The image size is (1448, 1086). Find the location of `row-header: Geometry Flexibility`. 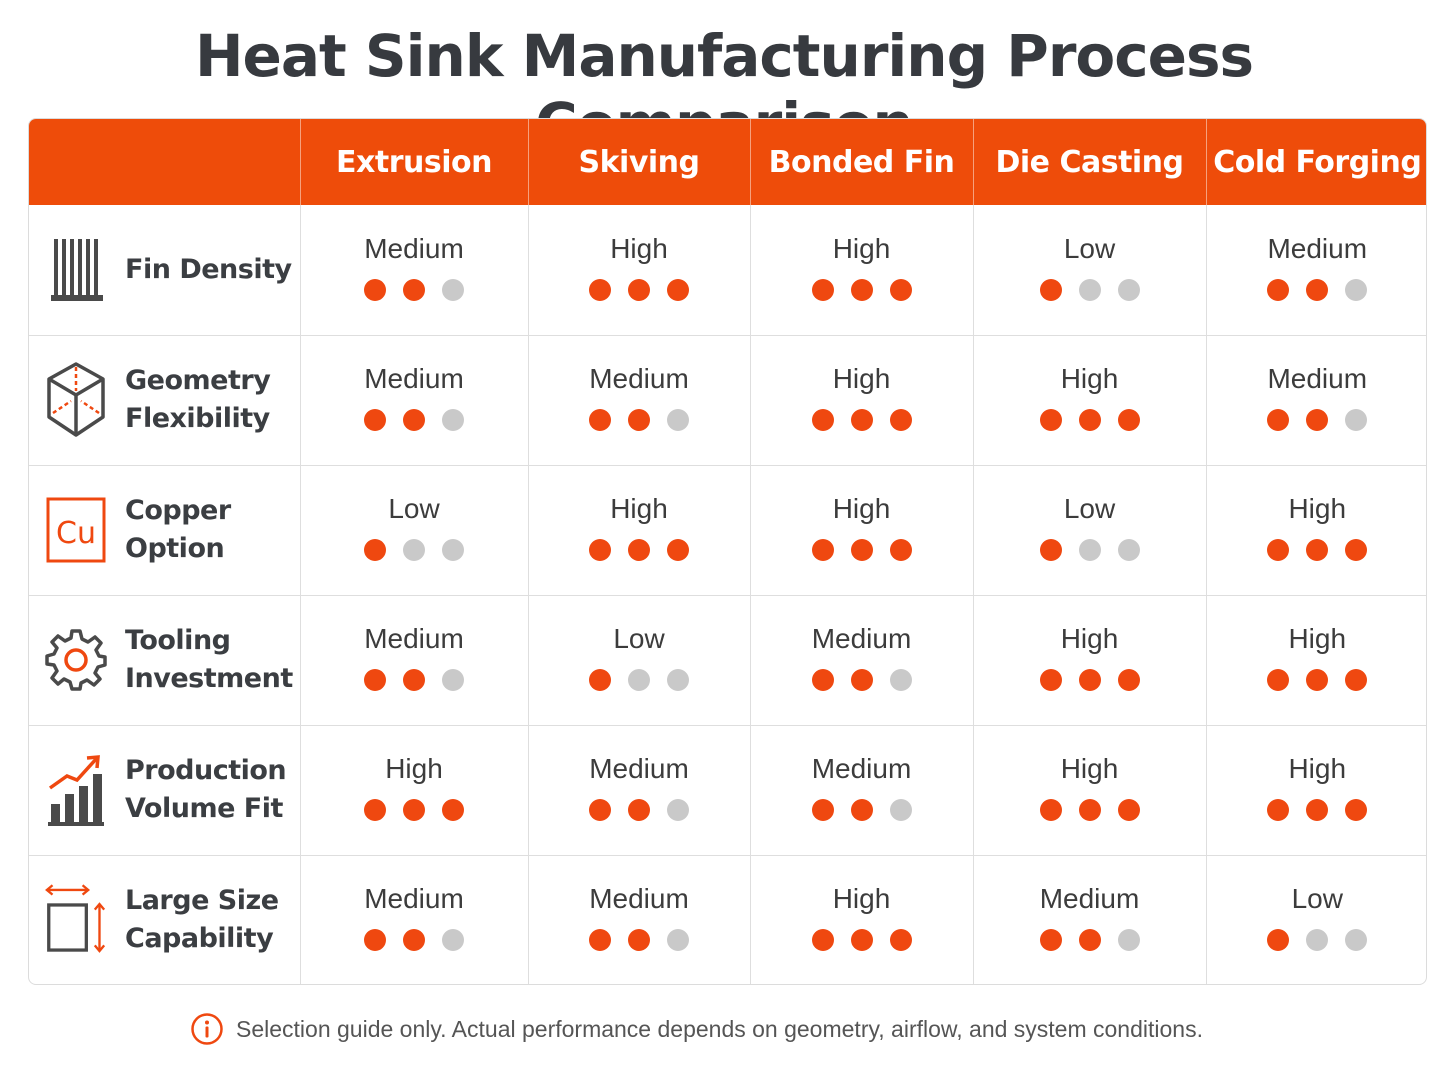

row-header: Geometry Flexibility is located at coordinates (165, 399).